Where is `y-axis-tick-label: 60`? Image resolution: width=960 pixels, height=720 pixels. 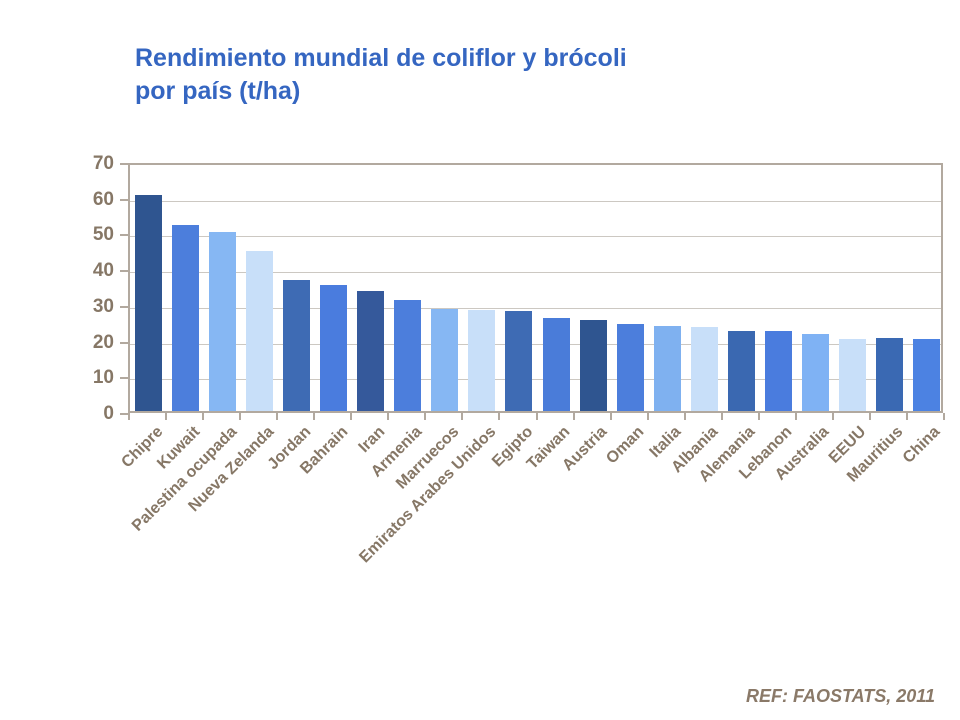
y-axis-tick-label: 60 is located at coordinates (103, 199).